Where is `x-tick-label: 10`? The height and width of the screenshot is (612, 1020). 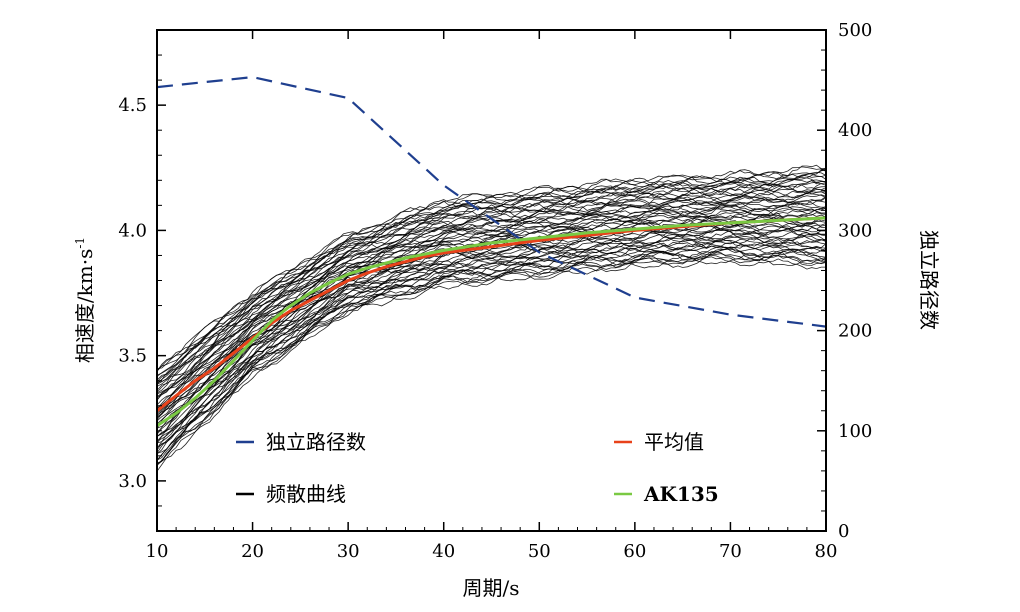
x-tick-label: 10 is located at coordinates (157, 551).